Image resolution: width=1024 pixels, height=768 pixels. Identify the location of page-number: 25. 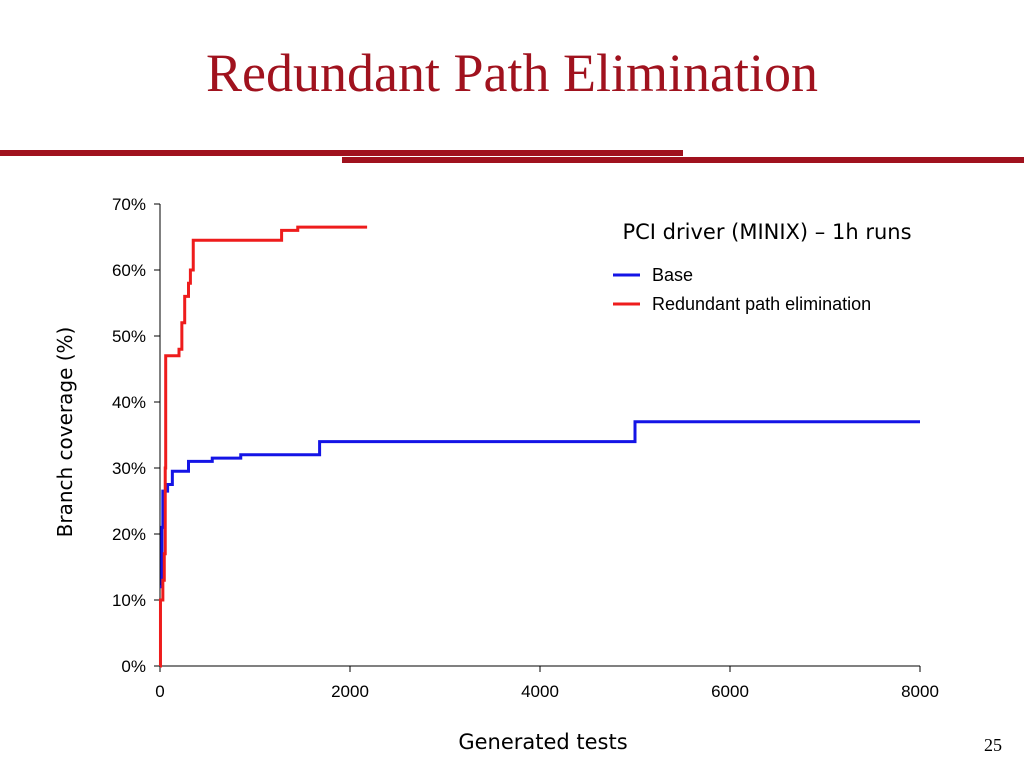
(993, 745).